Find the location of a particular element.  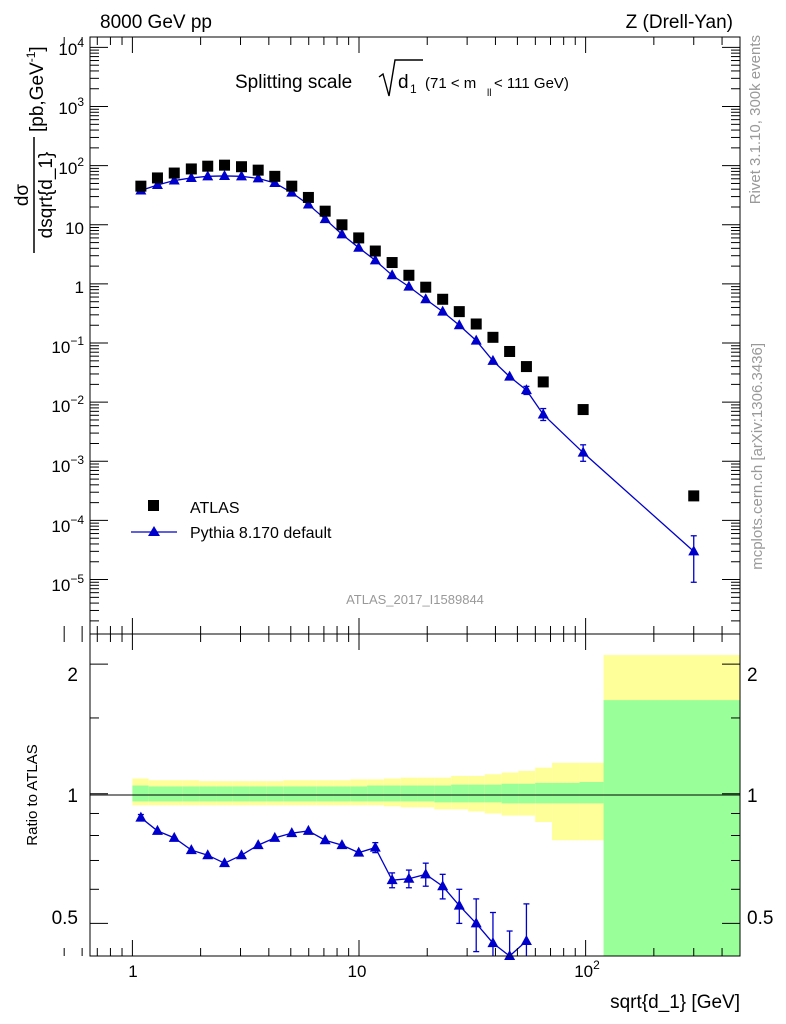

xtick-label: 102 is located at coordinates (587, 969).